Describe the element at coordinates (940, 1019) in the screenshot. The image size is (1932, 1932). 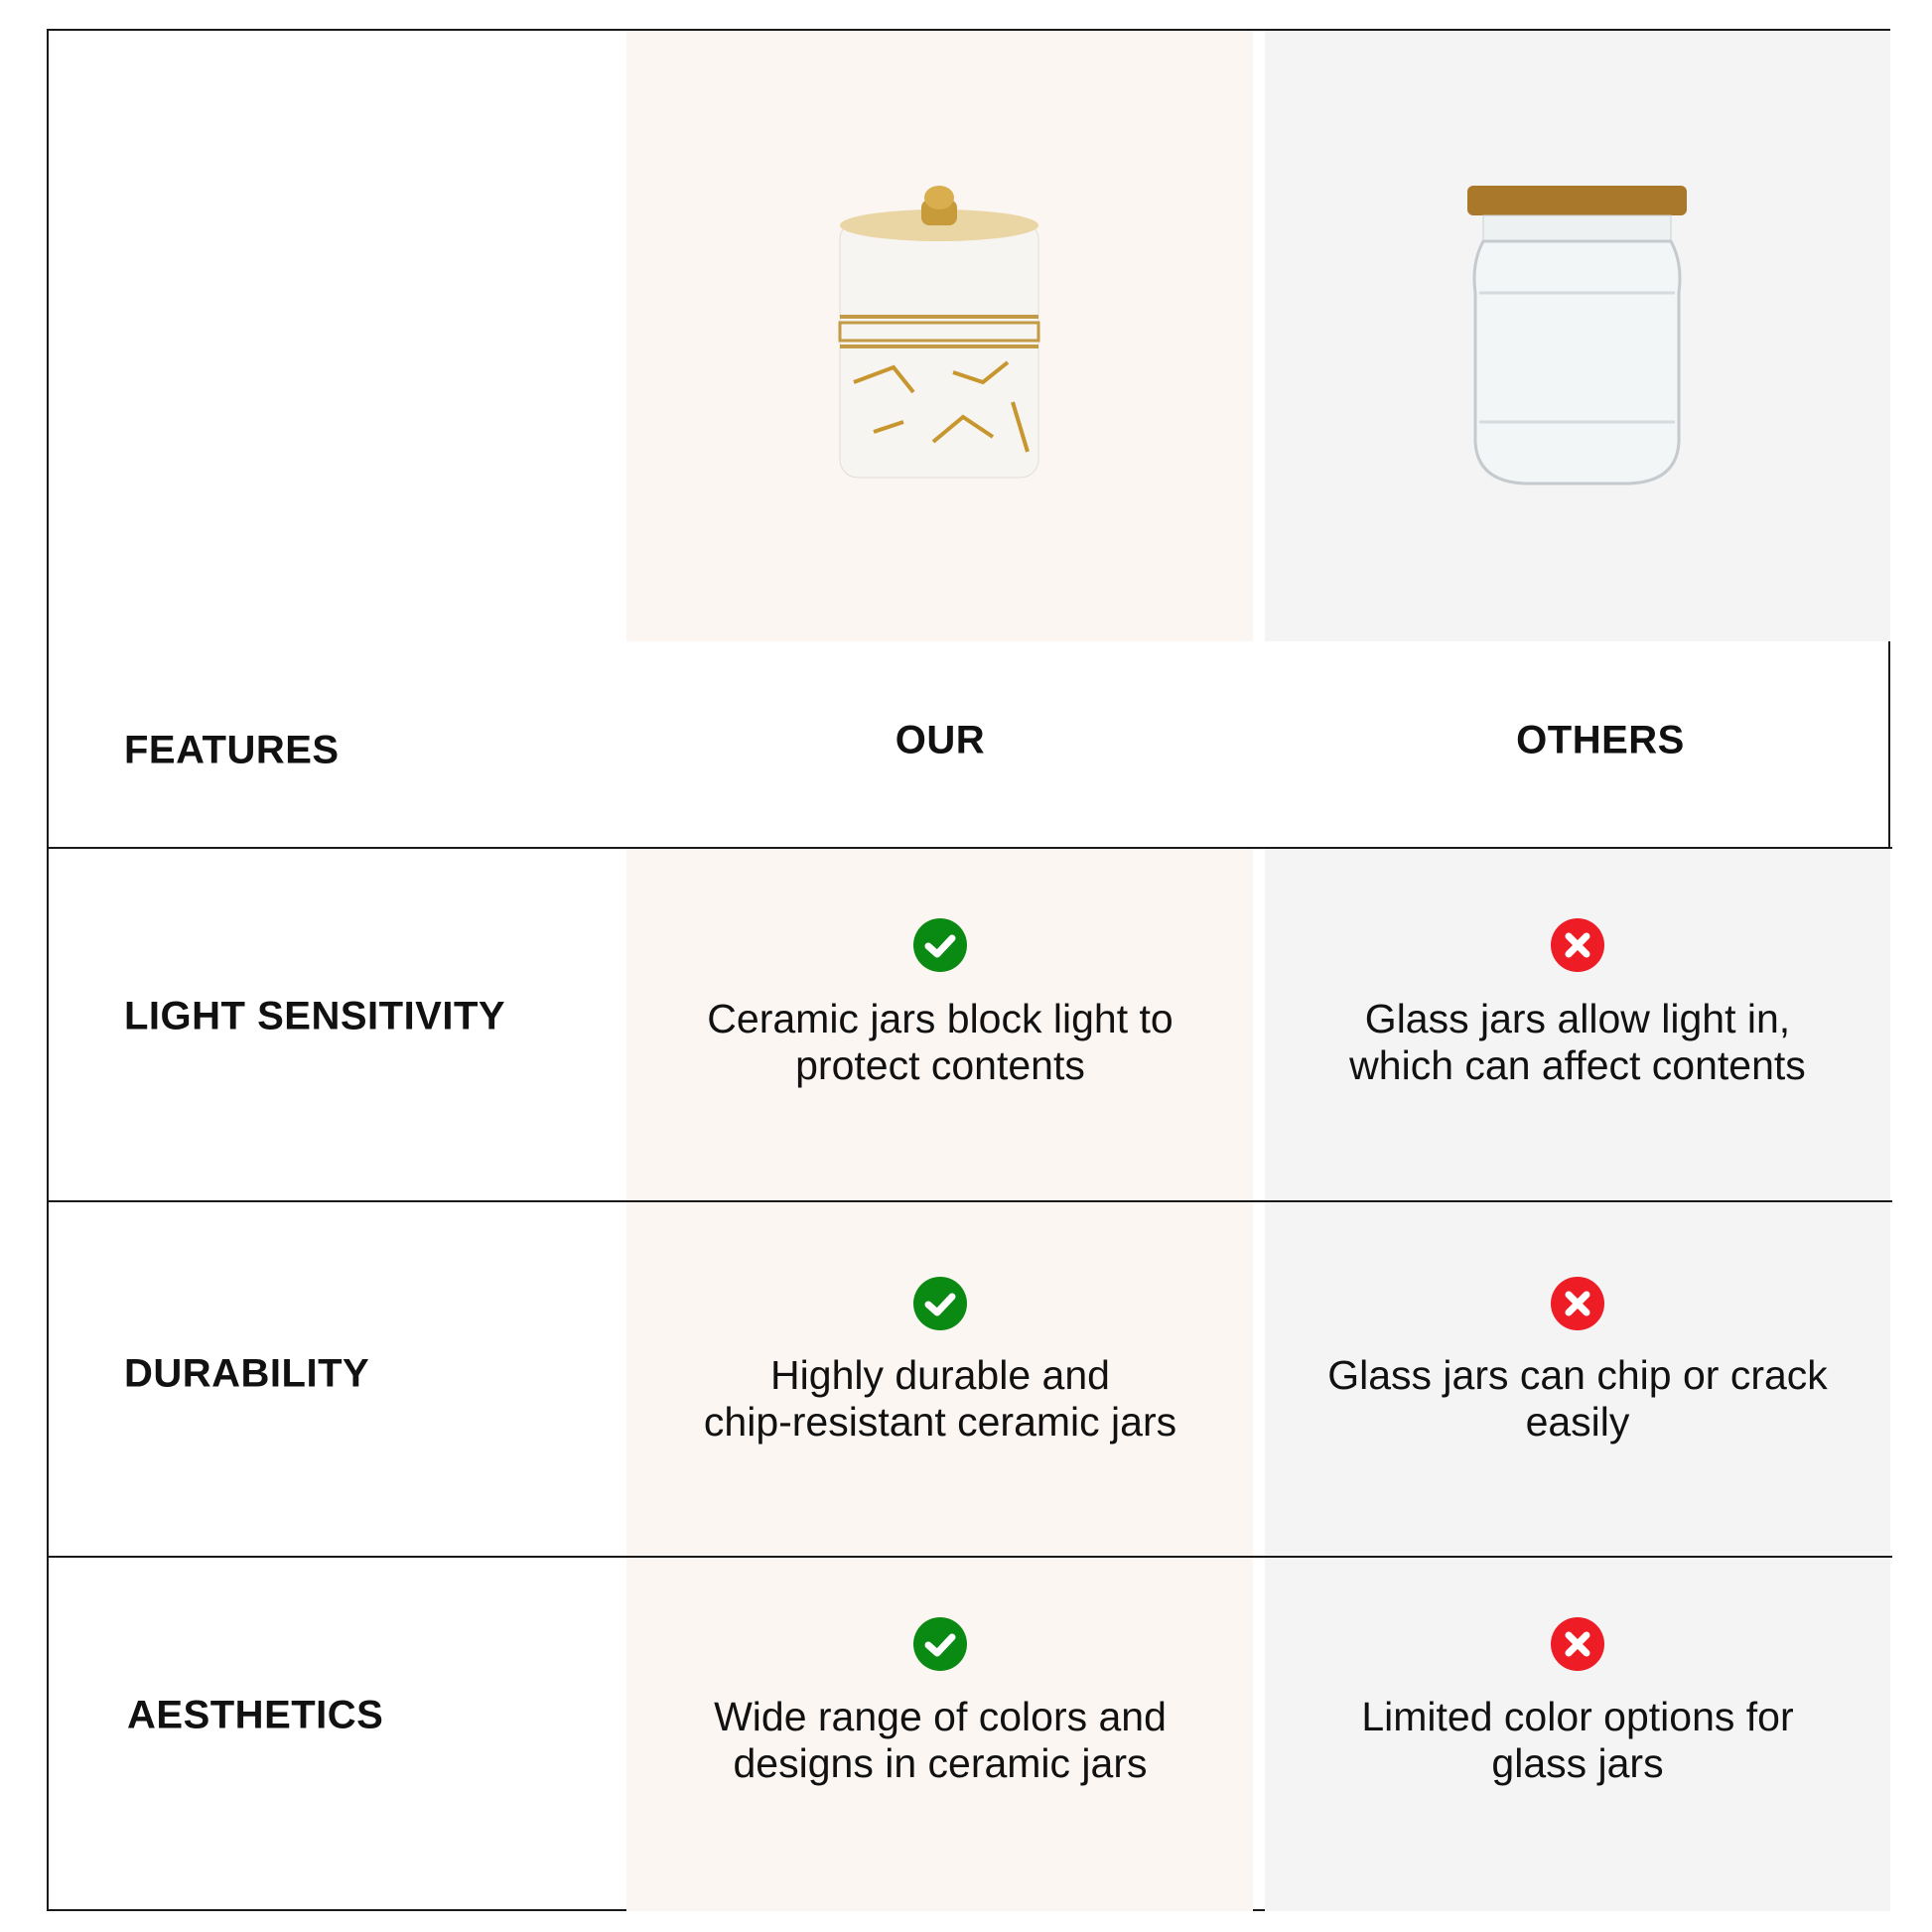
I see `text-line: Ceramic jars block light to` at that location.